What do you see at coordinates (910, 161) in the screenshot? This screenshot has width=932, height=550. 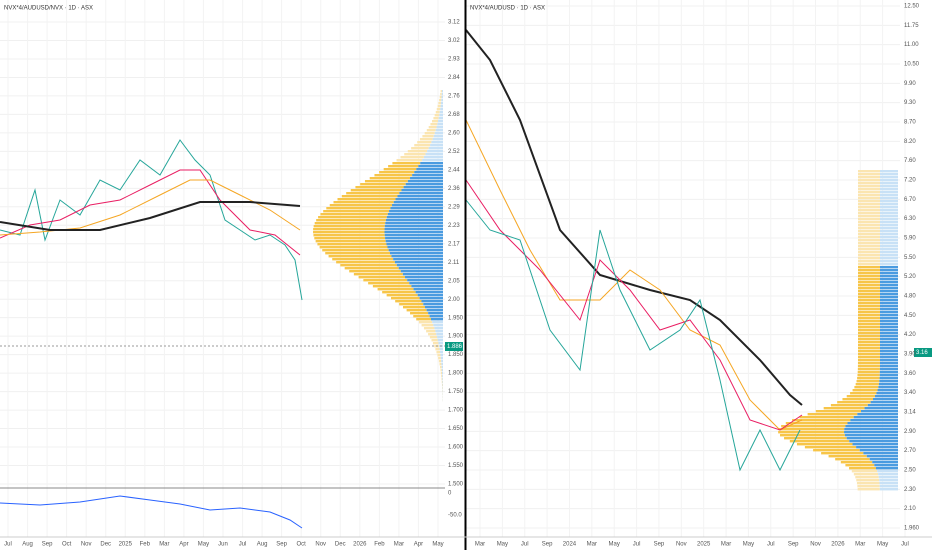 I see `price-label: 7.60` at bounding box center [910, 161].